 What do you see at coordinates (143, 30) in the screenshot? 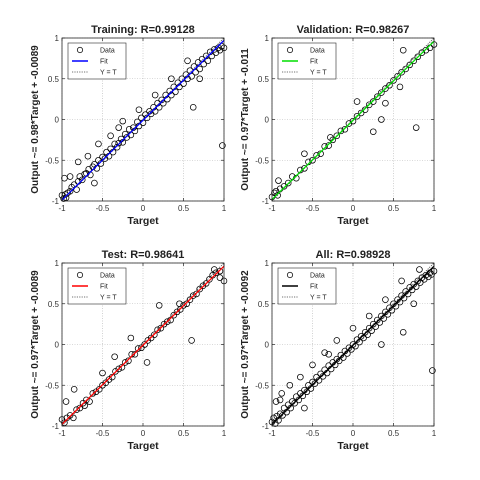
I see `panel-title: Training: R=0.99128` at bounding box center [143, 30].